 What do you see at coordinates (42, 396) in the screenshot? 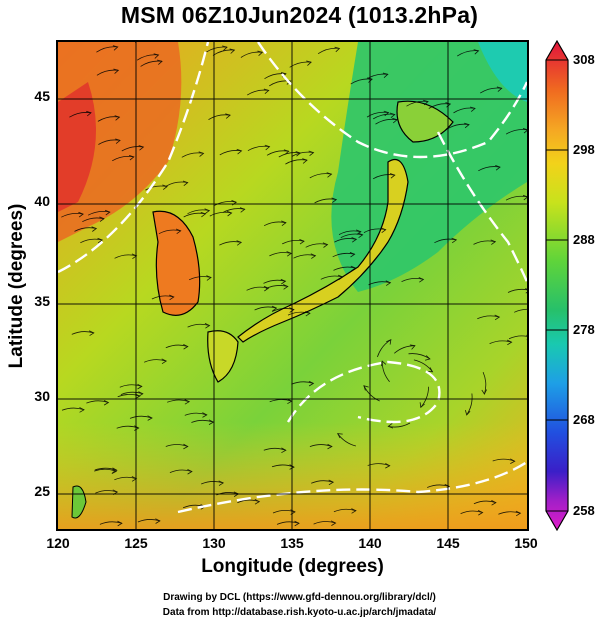
I see `y-tick-30: 30` at bounding box center [42, 396].